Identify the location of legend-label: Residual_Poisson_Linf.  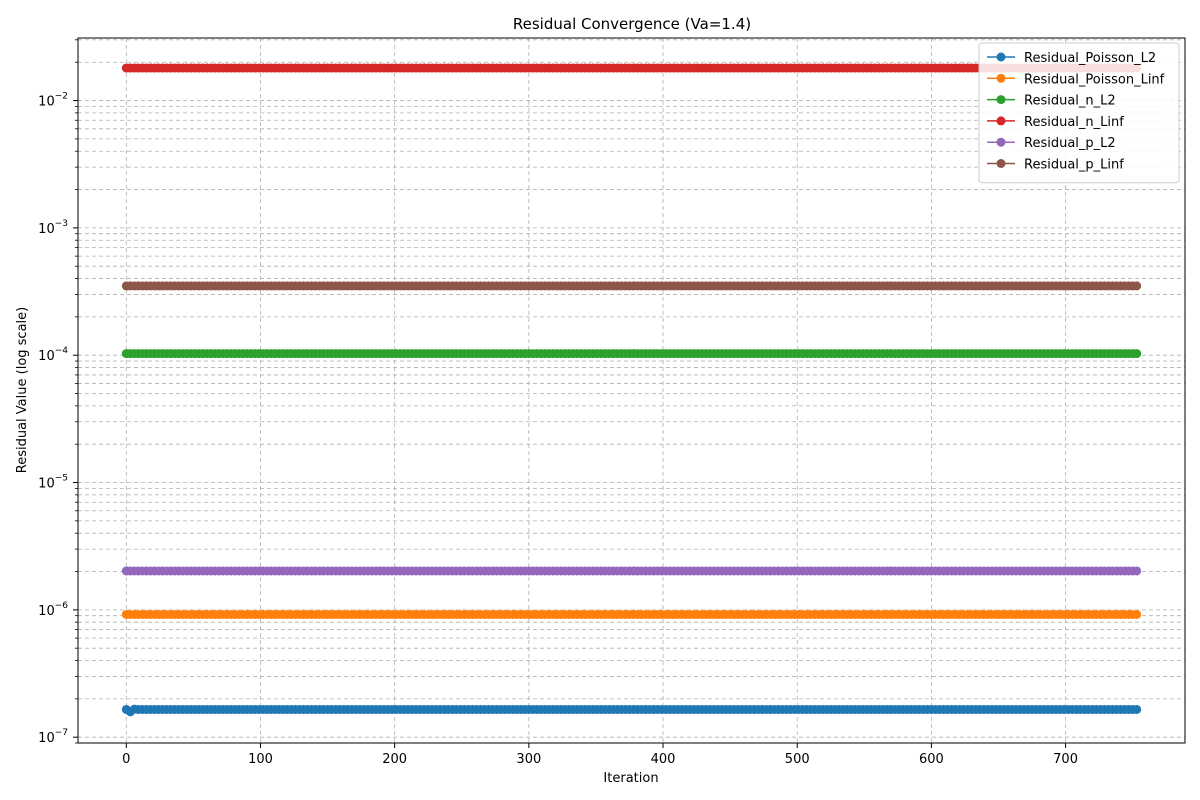
(1094, 79).